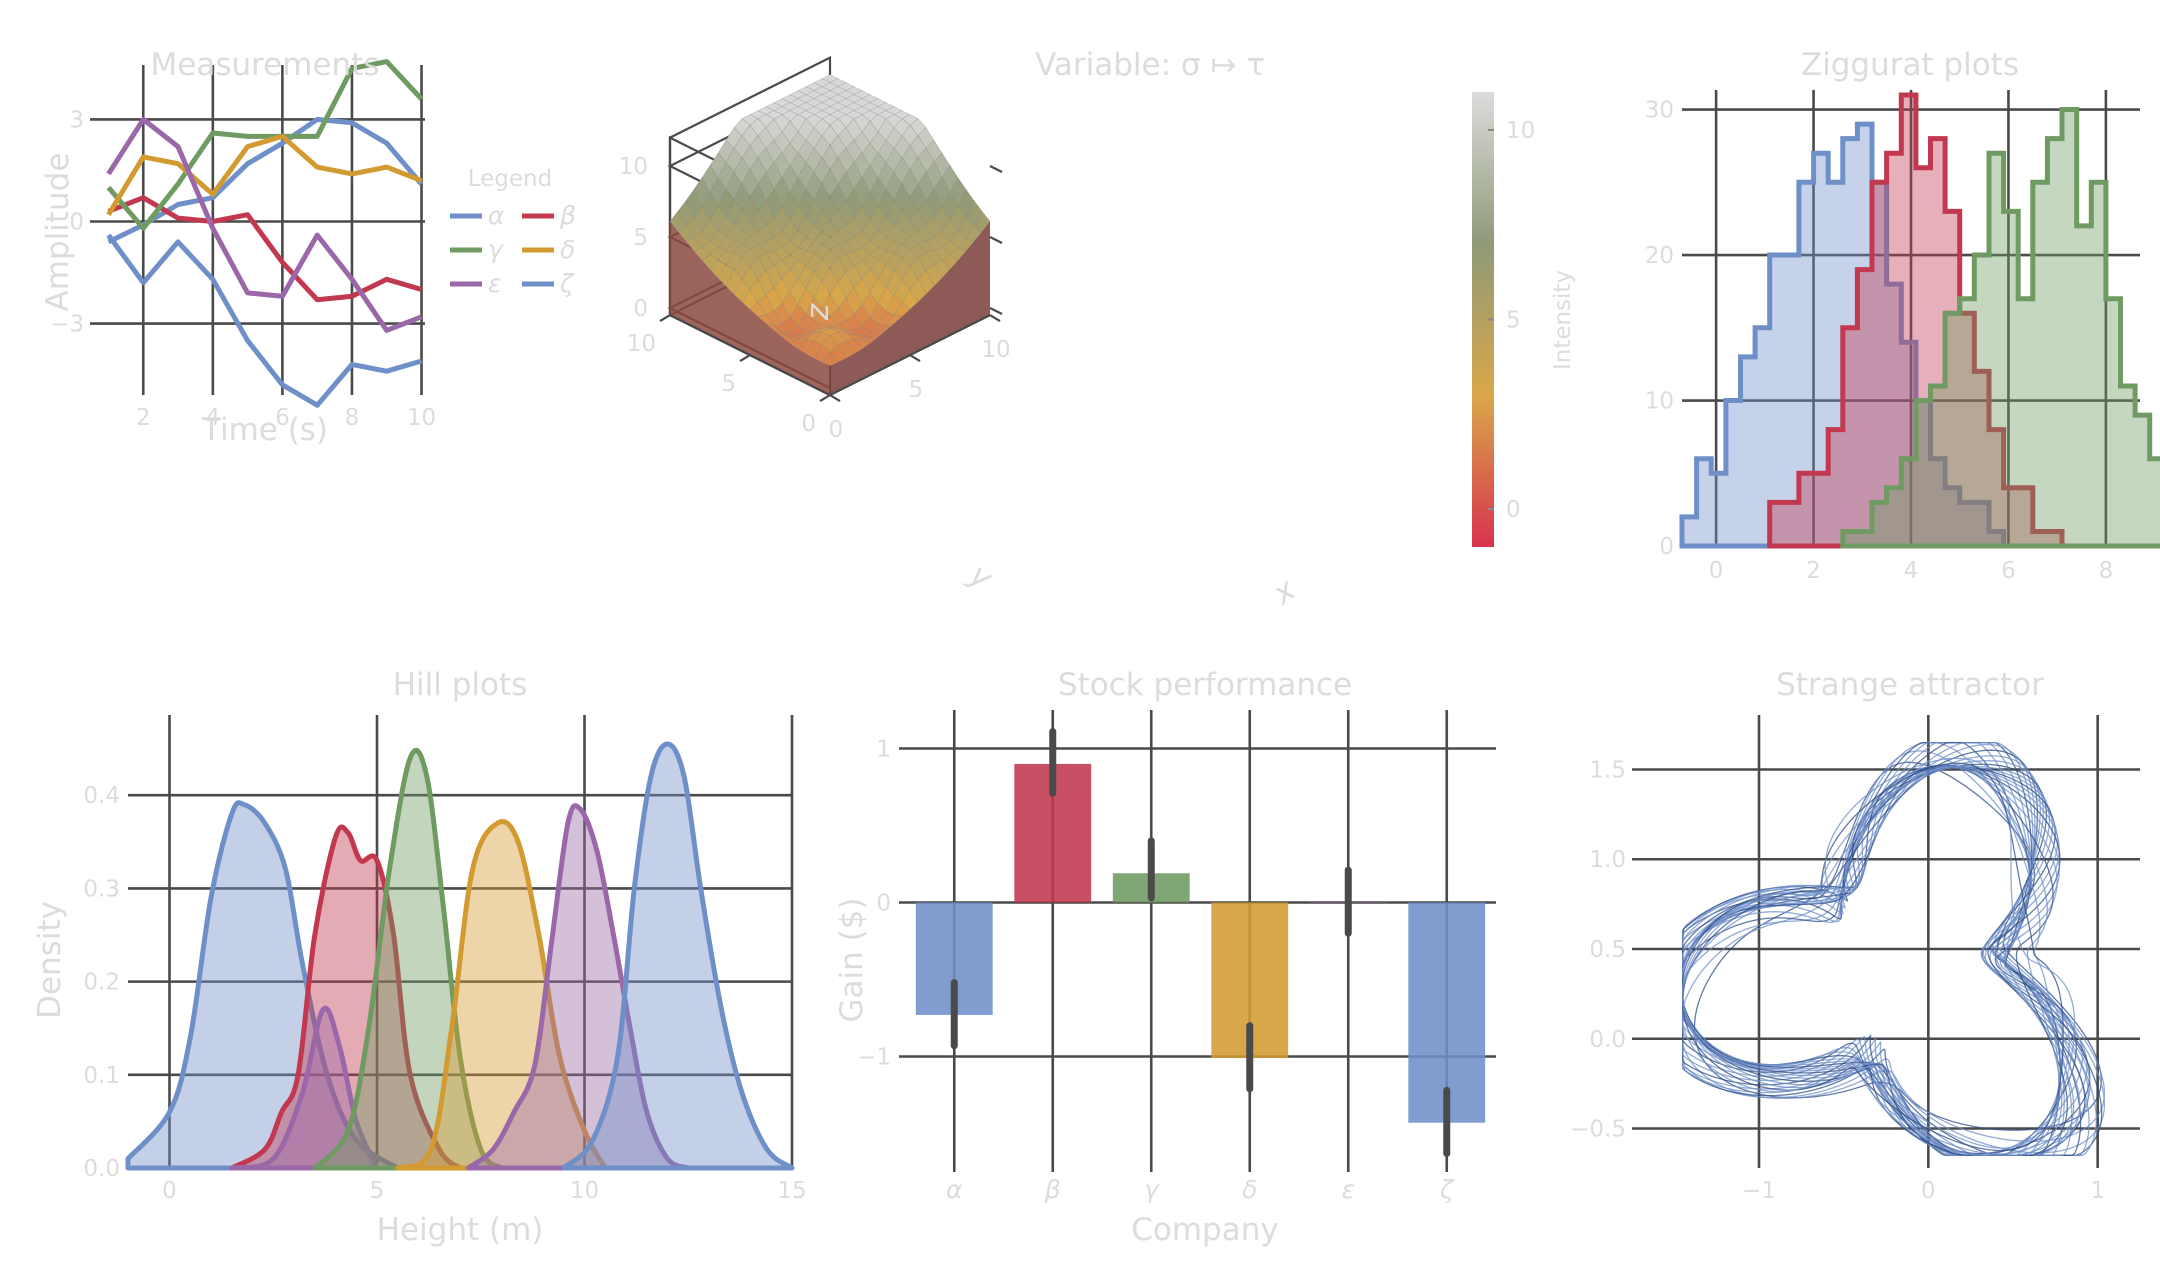  What do you see at coordinates (1483, 319) in the screenshot?
I see `colorbar-bar` at bounding box center [1483, 319].